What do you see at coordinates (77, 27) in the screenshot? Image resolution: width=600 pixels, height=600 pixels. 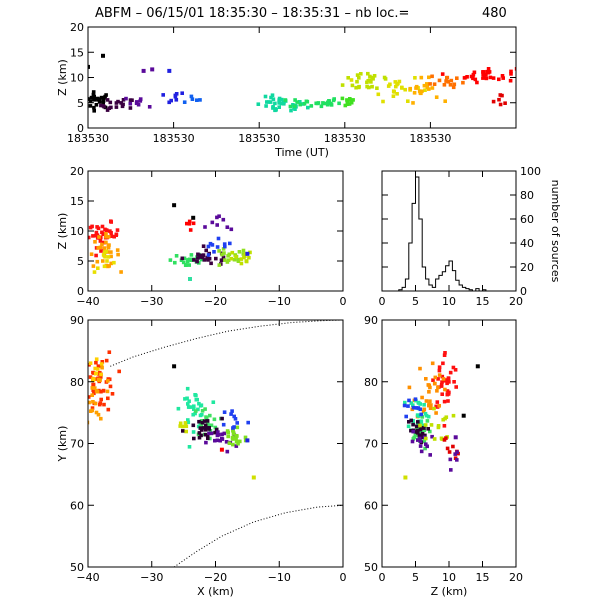 I see `time-height-ytick-label: 20` at bounding box center [77, 27].